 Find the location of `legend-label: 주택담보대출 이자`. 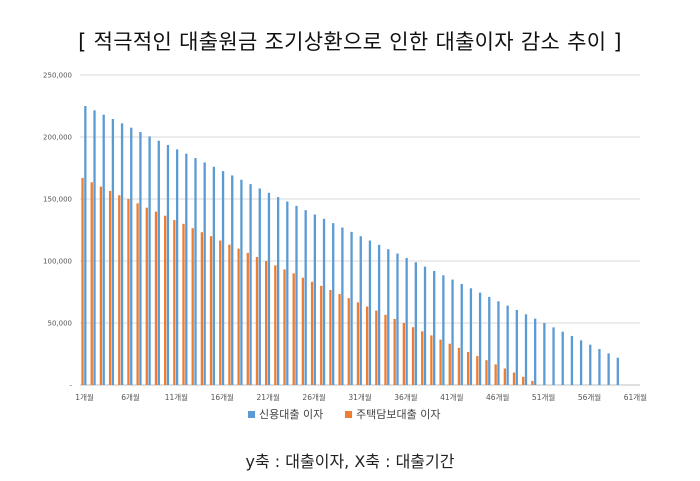

legend-label: 주택담보대출 이자 is located at coordinates (398, 414).